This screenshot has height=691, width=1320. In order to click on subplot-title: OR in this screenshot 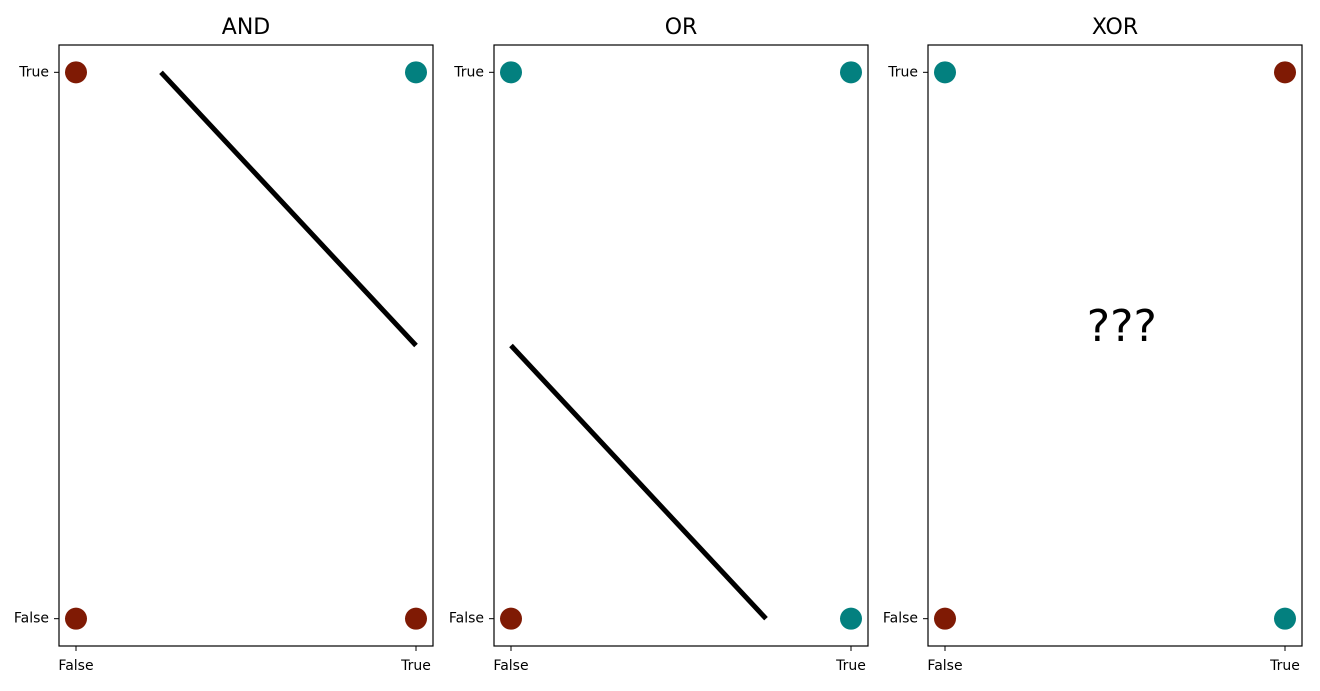, I will do `click(681, 27)`.